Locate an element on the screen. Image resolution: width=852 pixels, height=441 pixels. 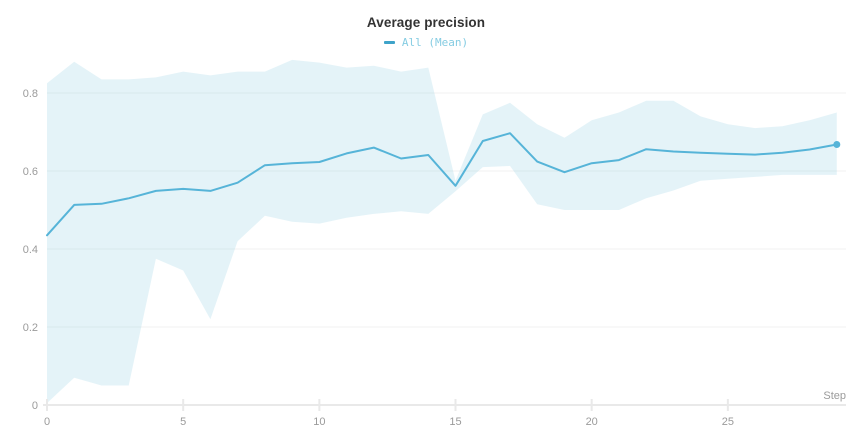
x-tick-label: 15 is located at coordinates (455, 422).